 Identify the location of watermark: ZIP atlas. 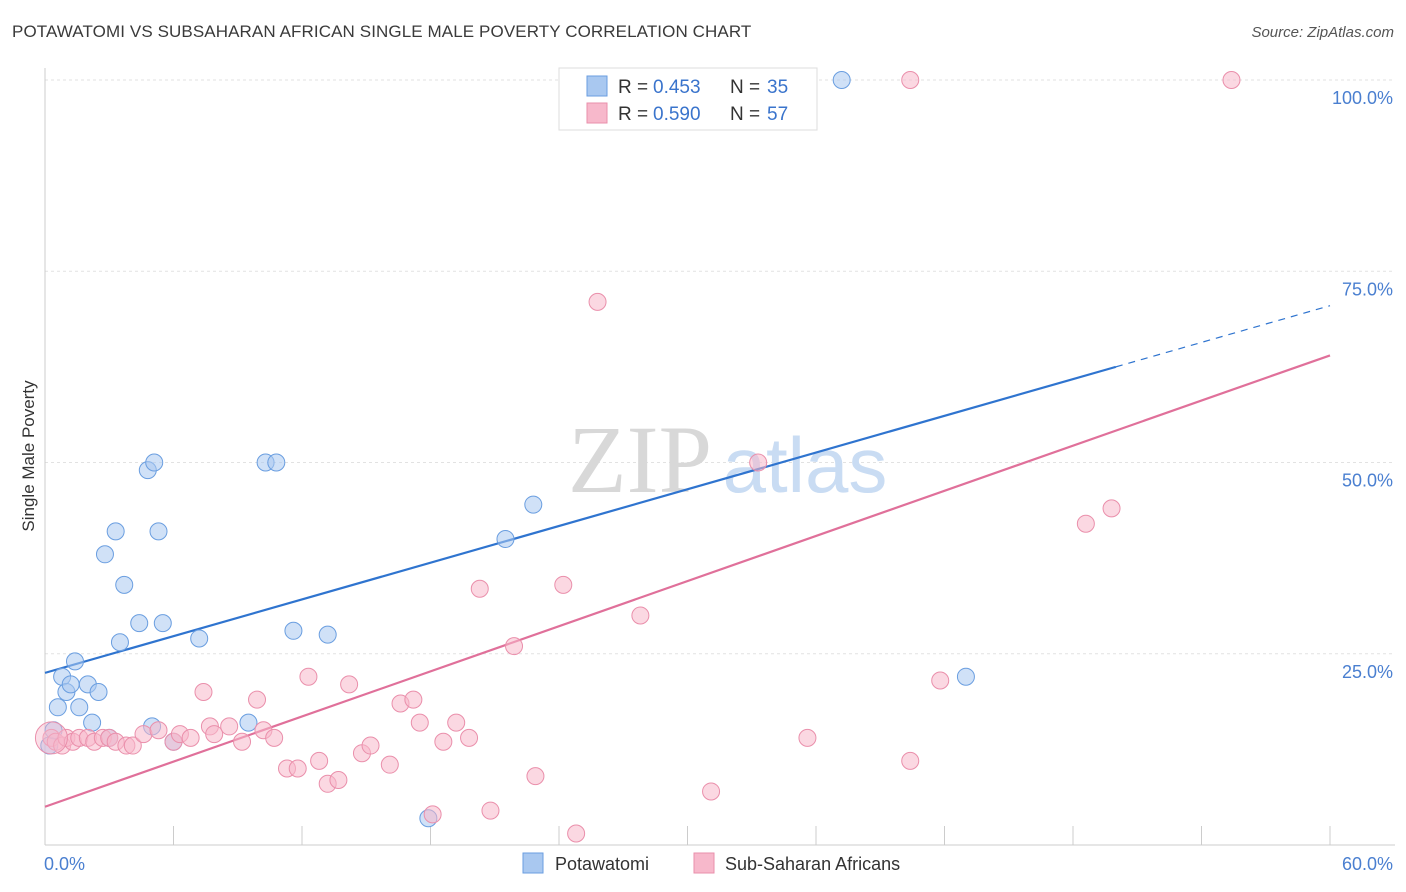
(727, 459).